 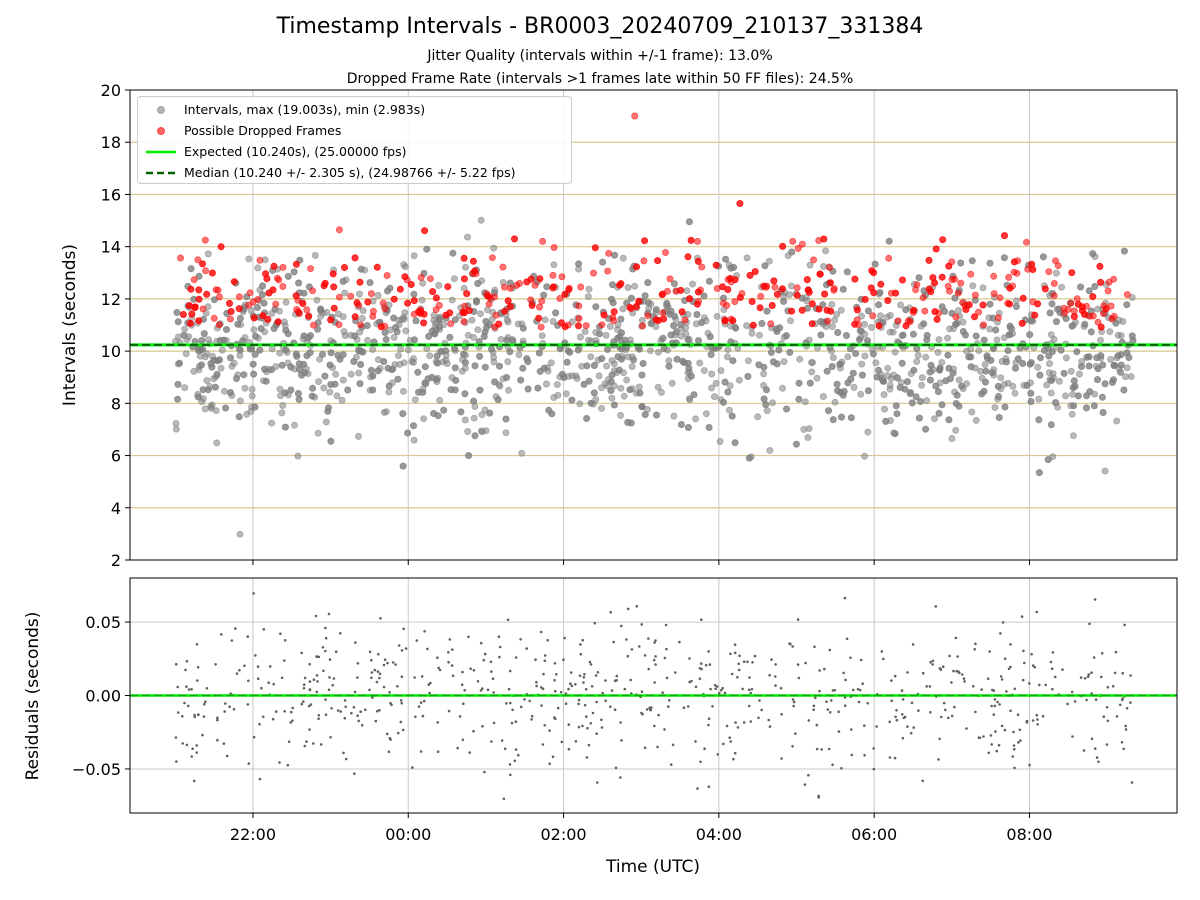 I want to click on y-tick-label: 4, so click(x=116, y=508).